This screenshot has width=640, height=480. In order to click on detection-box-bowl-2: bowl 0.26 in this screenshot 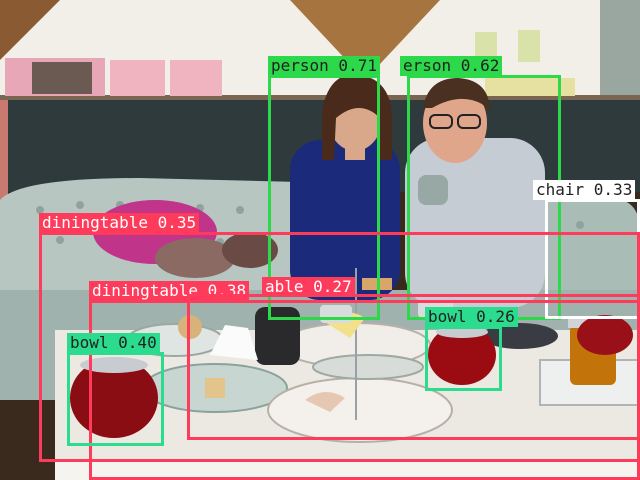, I will do `click(471, 349)`.